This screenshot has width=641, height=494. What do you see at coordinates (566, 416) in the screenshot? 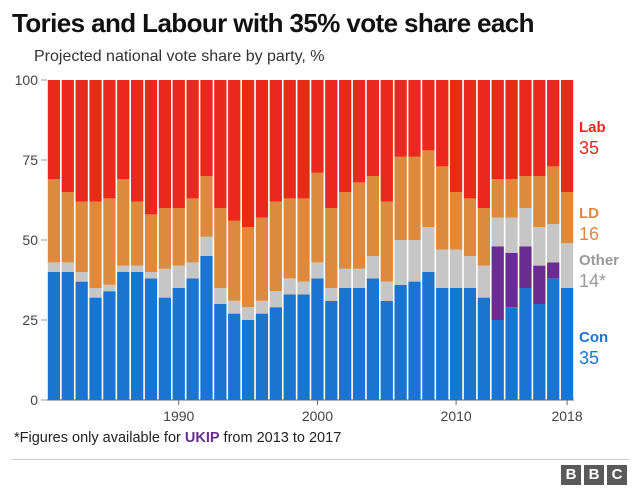
I see `x-tick-label: 2018` at bounding box center [566, 416].